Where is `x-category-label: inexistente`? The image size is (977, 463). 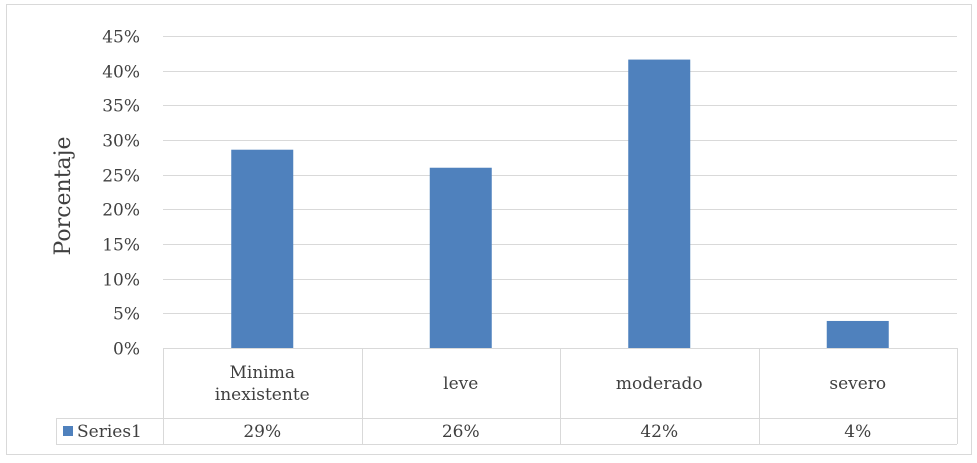
x-category-label: inexistente is located at coordinates (262, 395).